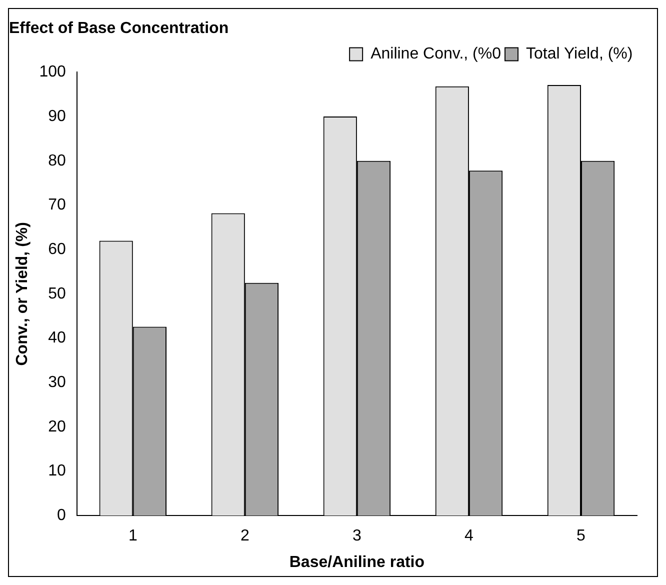  Describe the element at coordinates (245, 536) in the screenshot. I see `x-tick-label: 2` at that location.